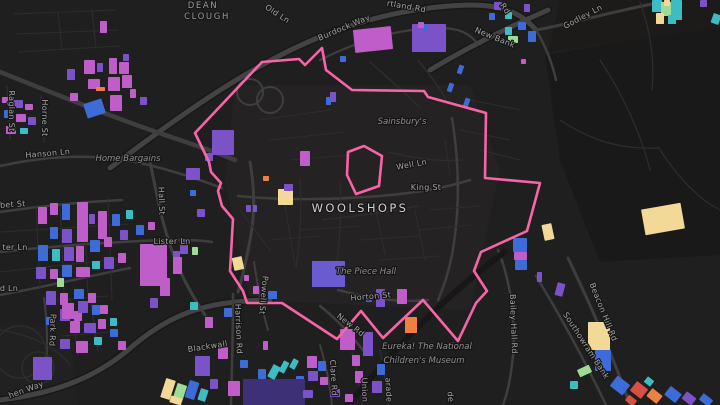  I want to click on area-label: WOOLSHOPS, so click(360, 208).